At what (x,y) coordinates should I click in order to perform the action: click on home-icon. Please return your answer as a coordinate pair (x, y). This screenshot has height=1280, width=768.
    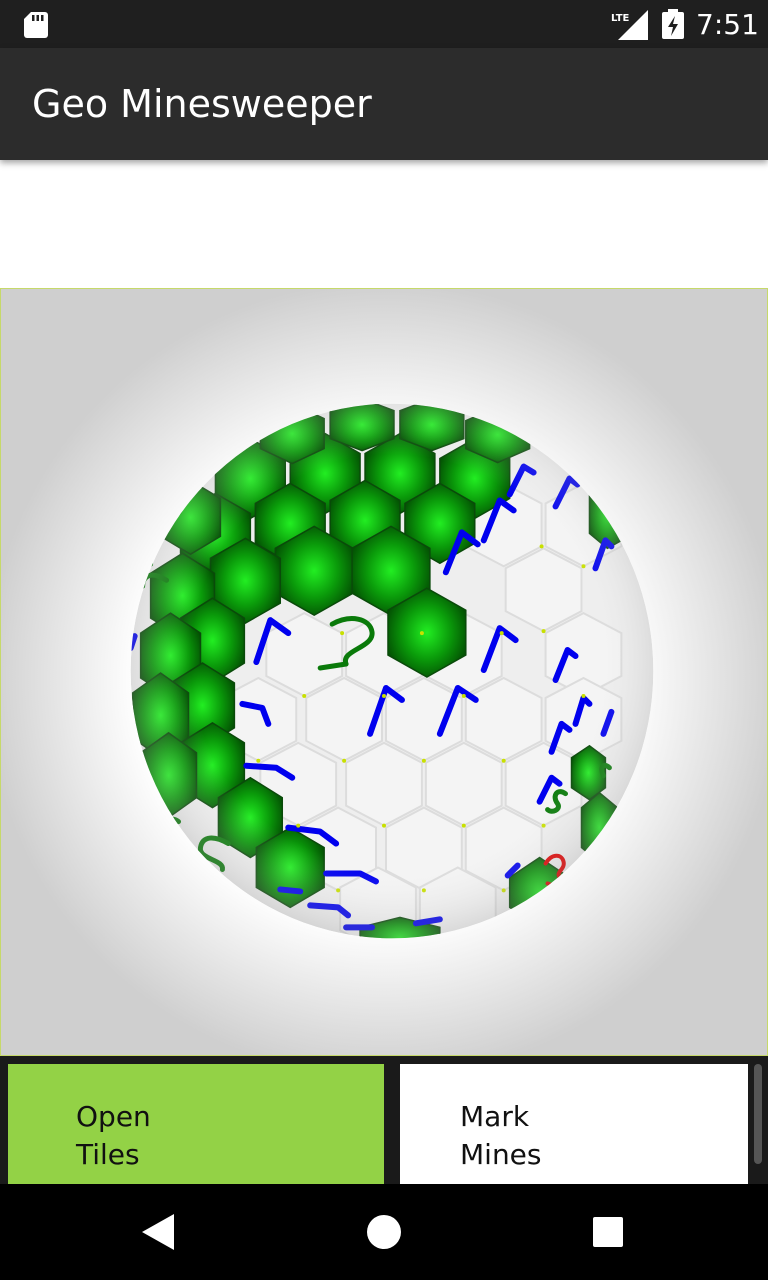
    Looking at the image, I should click on (384, 1232).